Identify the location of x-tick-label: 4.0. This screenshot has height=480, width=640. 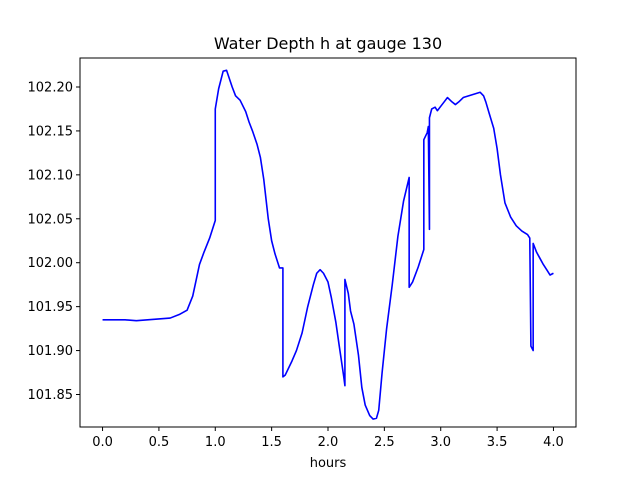
(553, 442).